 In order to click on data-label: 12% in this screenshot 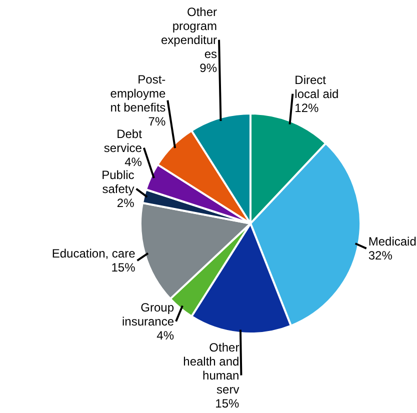, I will do `click(307, 107)`.